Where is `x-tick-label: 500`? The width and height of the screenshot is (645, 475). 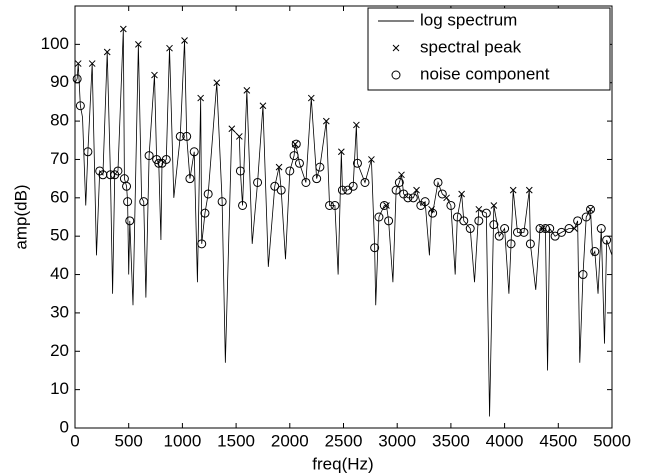
x-tick-label: 500 is located at coordinates (129, 440).